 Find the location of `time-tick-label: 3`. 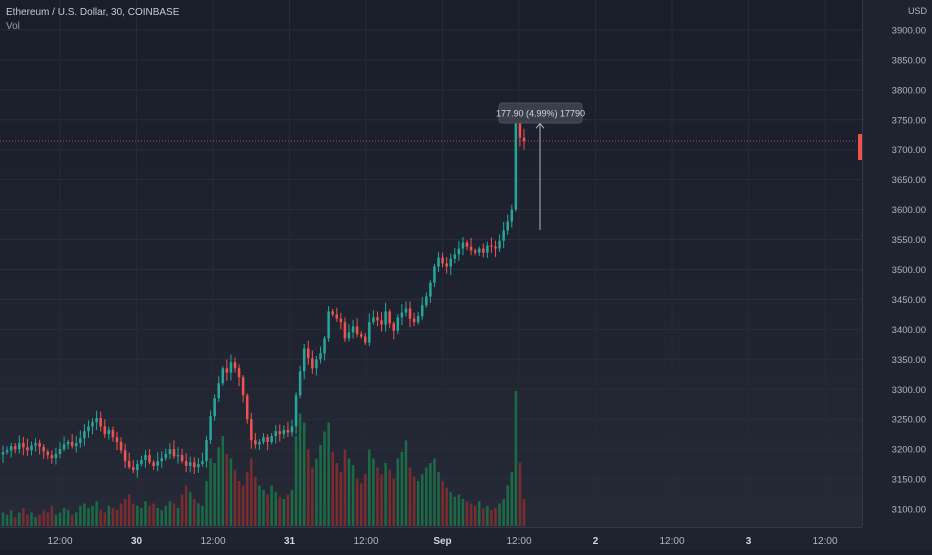

time-tick-label: 3 is located at coordinates (749, 541).